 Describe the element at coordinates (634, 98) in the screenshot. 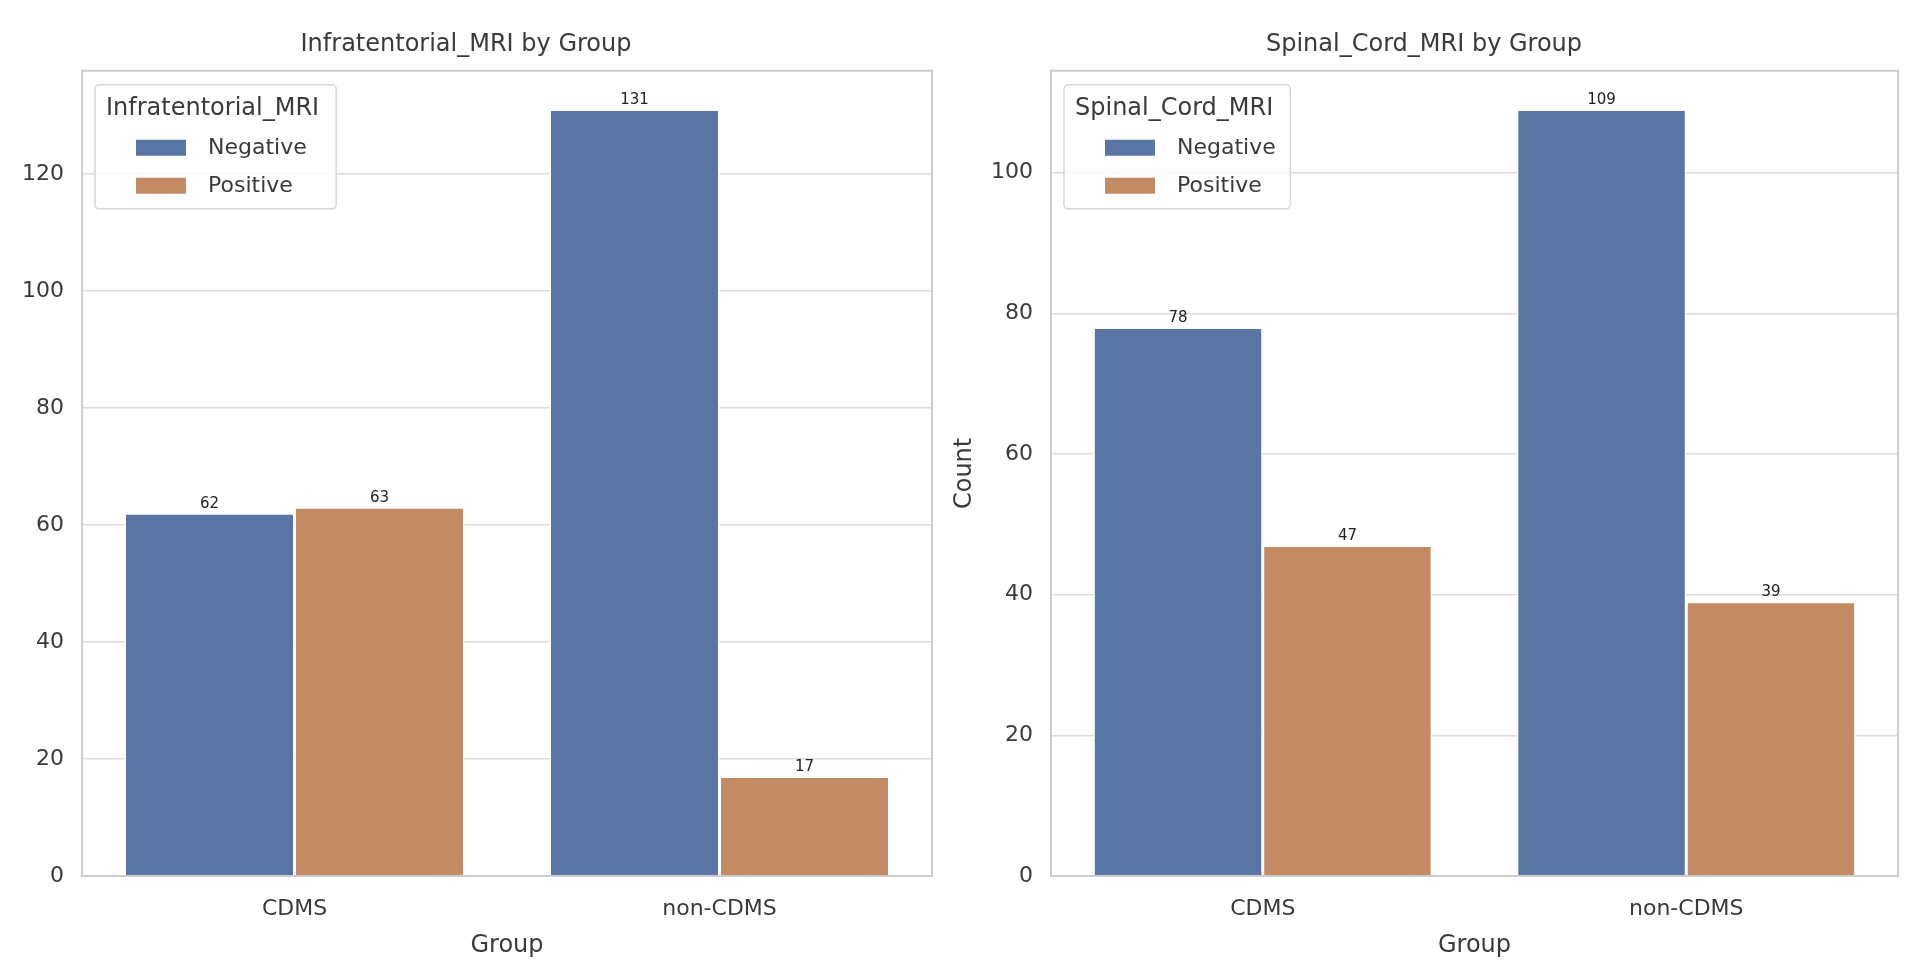

I see `data-label: 131` at that location.